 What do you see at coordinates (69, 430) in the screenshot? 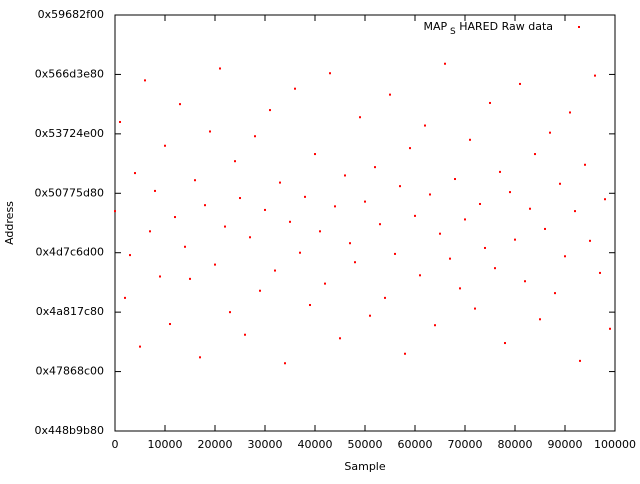
I see `y-tick-label: 0x448b9b80` at bounding box center [69, 430].